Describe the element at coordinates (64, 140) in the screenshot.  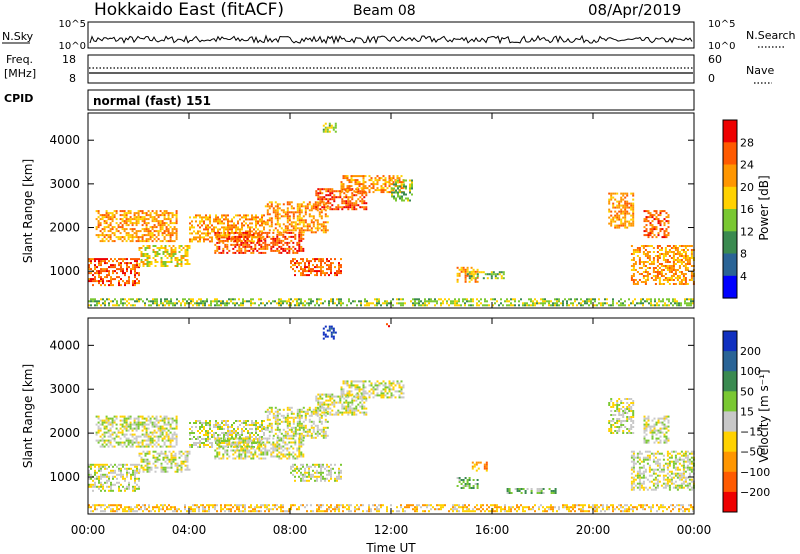
I see `power-ytick-label-3: 4000` at that location.